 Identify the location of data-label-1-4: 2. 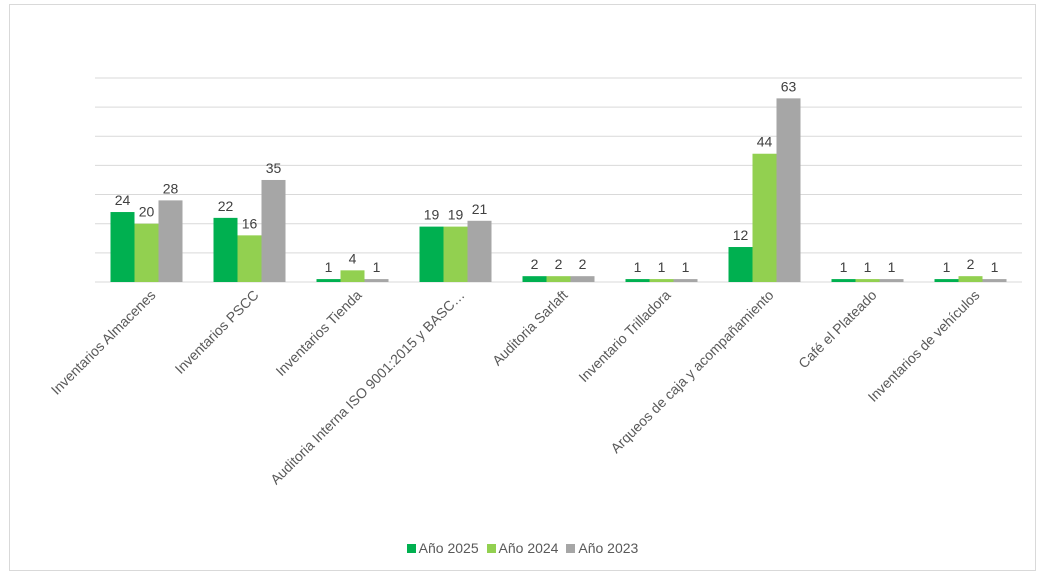
(559, 264).